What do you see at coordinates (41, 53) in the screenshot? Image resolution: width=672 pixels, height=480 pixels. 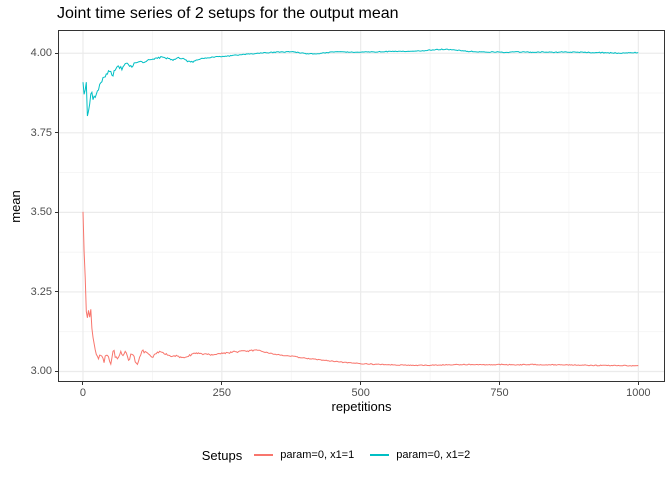 I see `y-tick-label: 4.00` at bounding box center [41, 53].